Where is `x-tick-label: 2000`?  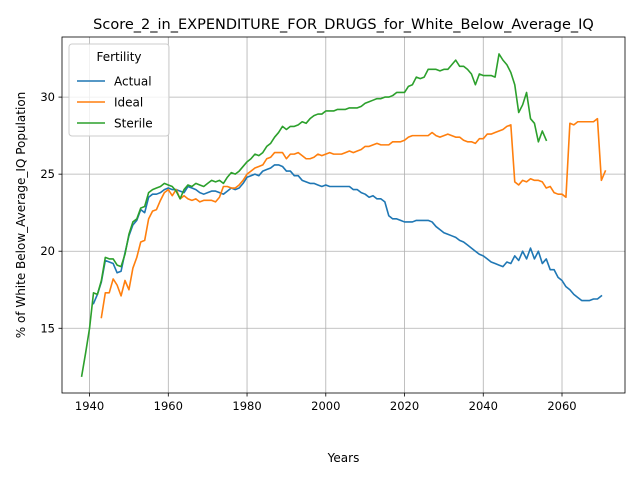
x-tick-label: 2000 is located at coordinates (325, 406).